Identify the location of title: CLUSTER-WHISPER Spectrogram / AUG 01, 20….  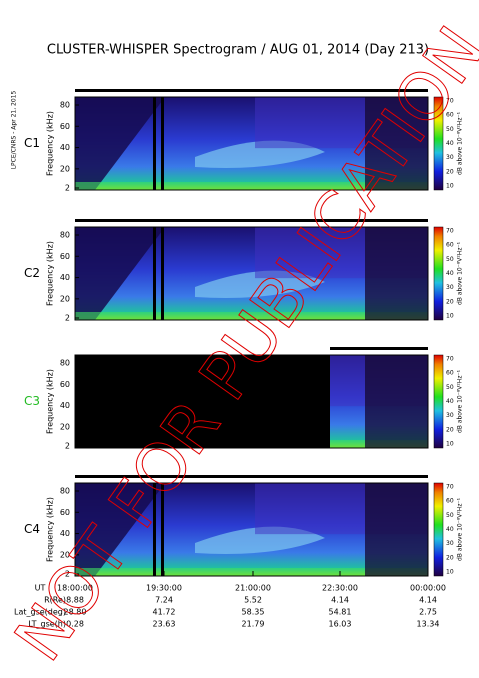
(238, 50).